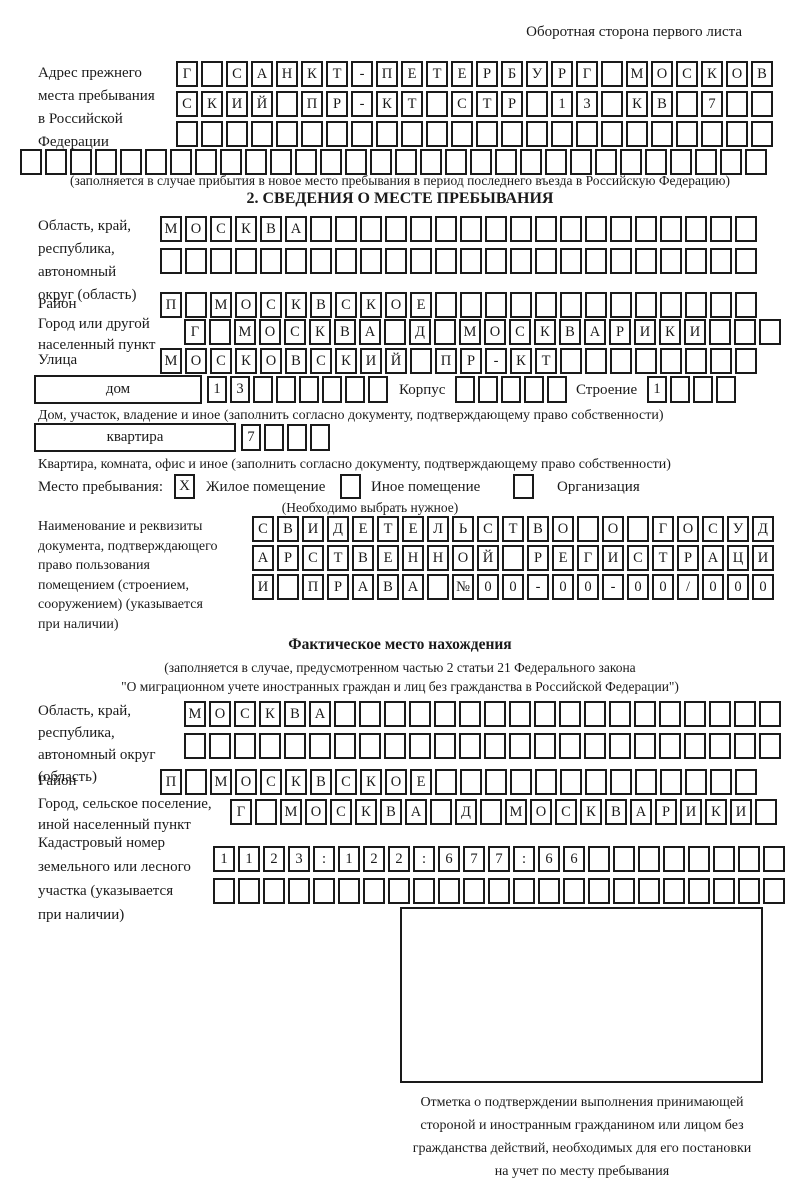 The image size is (800, 1180). What do you see at coordinates (296, 361) in the screenshot?
I see `char-cell: В` at bounding box center [296, 361].